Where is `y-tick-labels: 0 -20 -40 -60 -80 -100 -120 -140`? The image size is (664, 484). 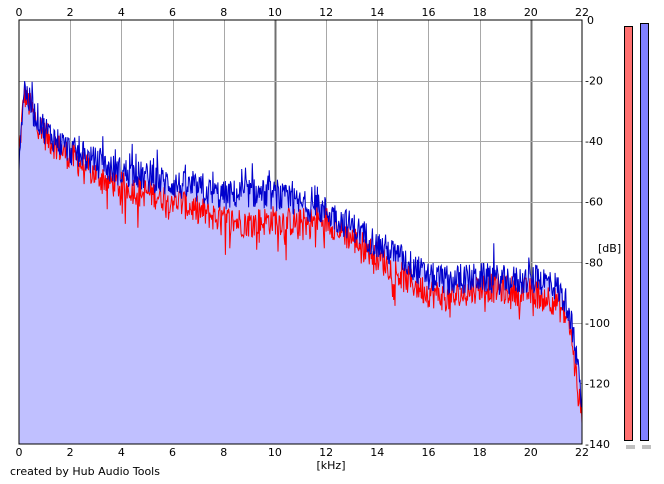 y-tick-labels: 0 -20 -40 -60 -80 -100 -120 -140 is located at coordinates (597, 232).